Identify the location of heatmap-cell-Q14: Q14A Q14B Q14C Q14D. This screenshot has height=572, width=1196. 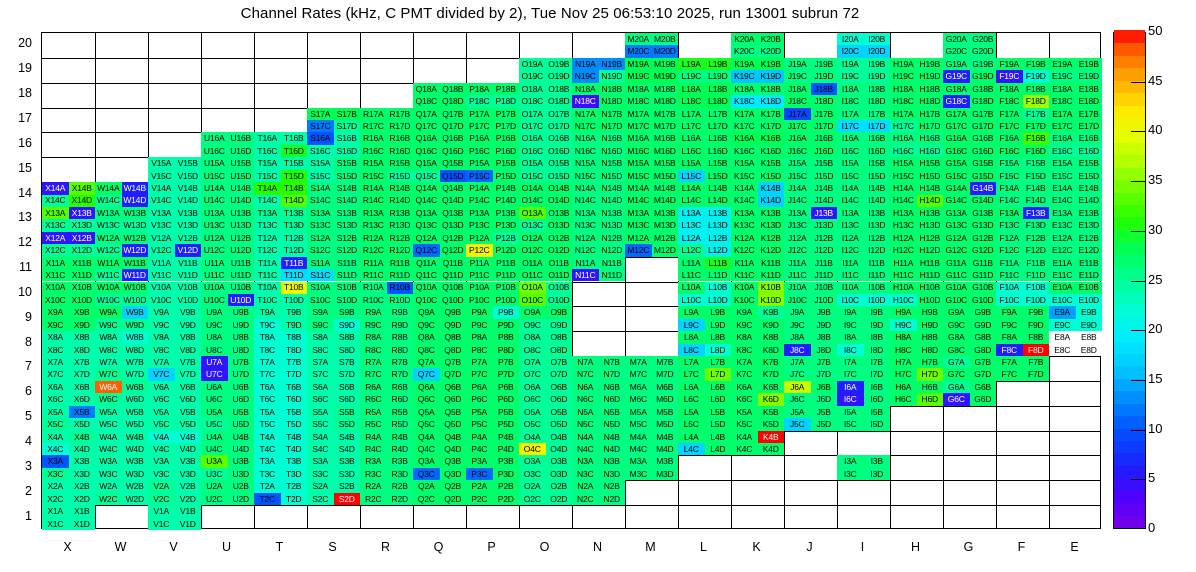
(439, 194).